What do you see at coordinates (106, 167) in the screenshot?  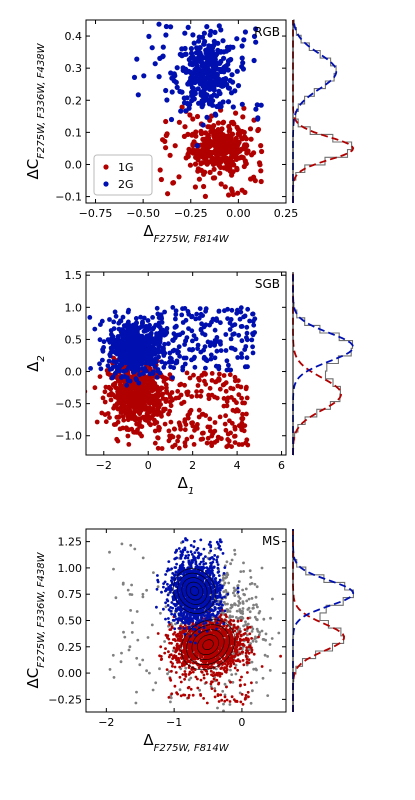 I see `legend-marker` at bounding box center [106, 167].